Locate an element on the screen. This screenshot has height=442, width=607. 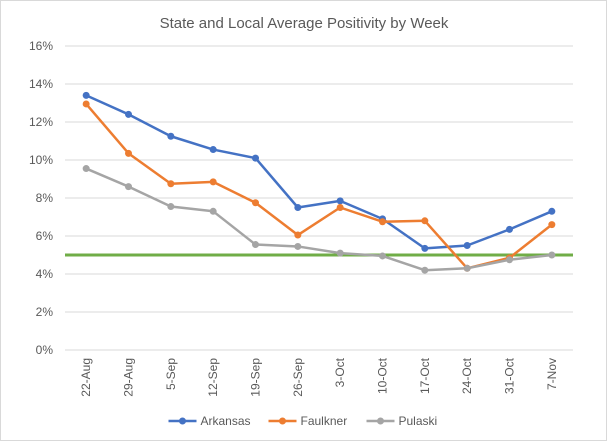
legend-label: Arkansas is located at coordinates (226, 421).